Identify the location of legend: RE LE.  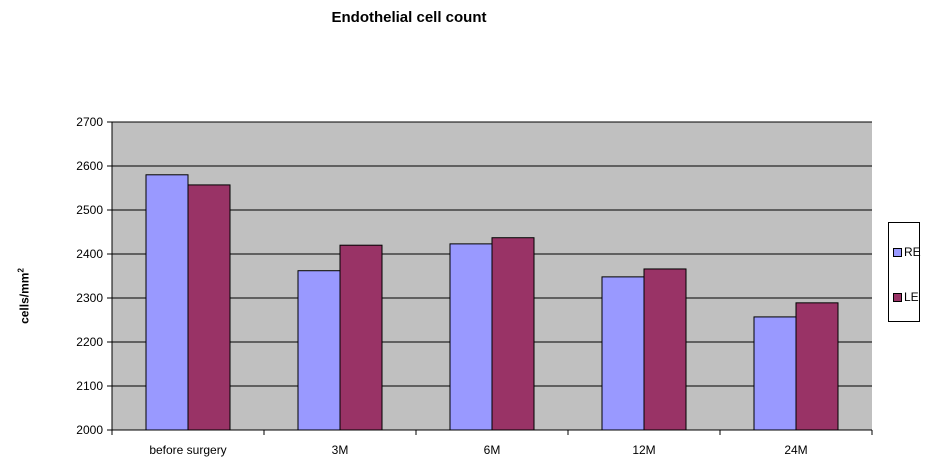
(904, 272).